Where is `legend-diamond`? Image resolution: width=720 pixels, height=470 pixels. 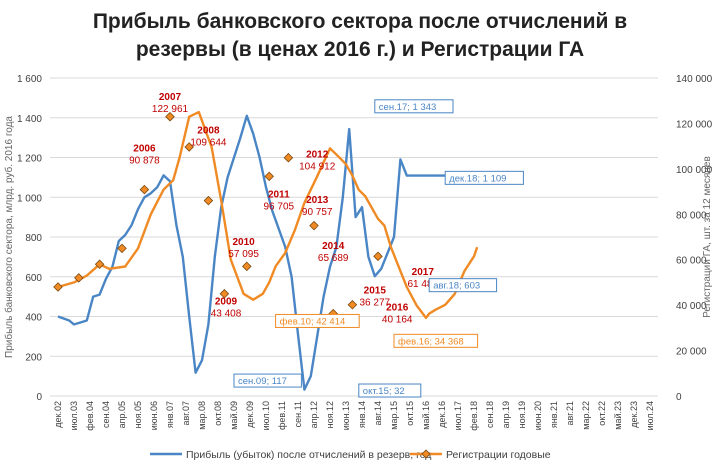
legend-diamond is located at coordinates (426, 454).